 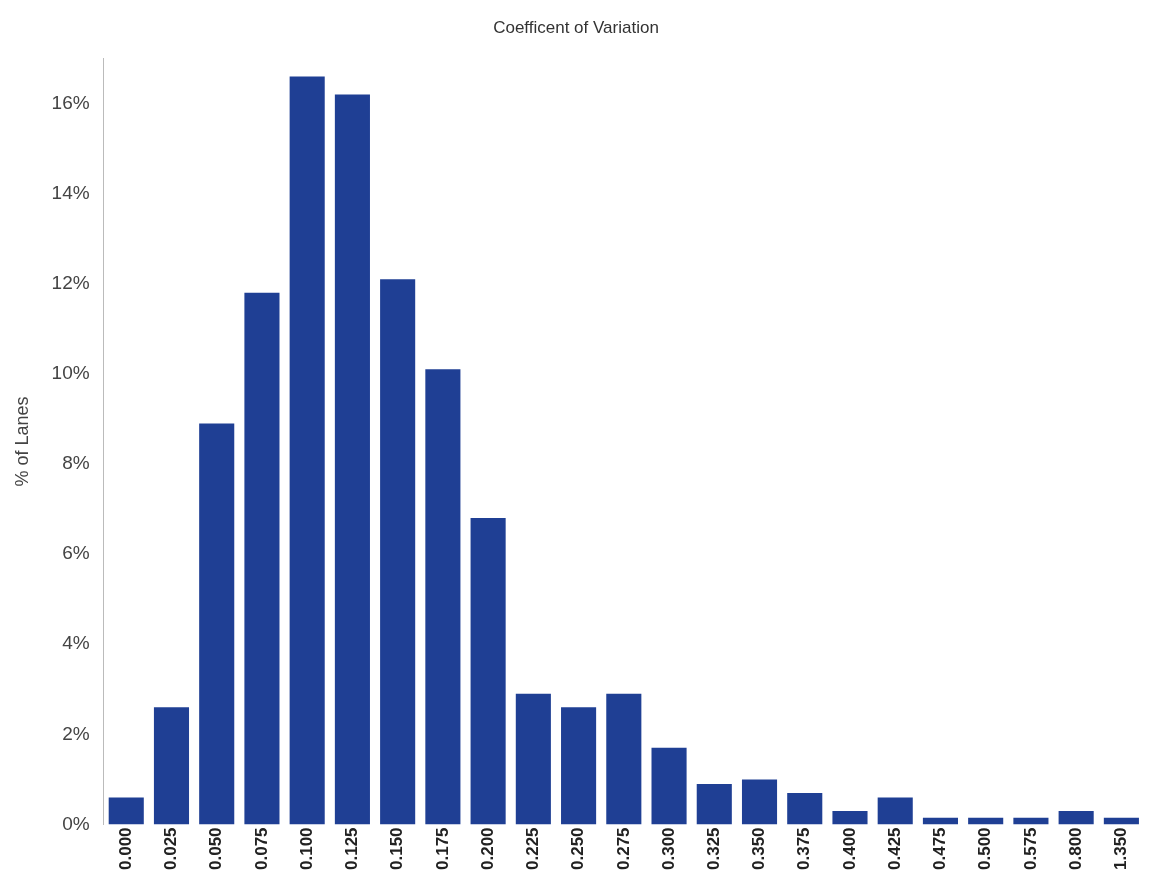 What do you see at coordinates (578, 849) in the screenshot?
I see `x-tick-label: 0.250` at bounding box center [578, 849].